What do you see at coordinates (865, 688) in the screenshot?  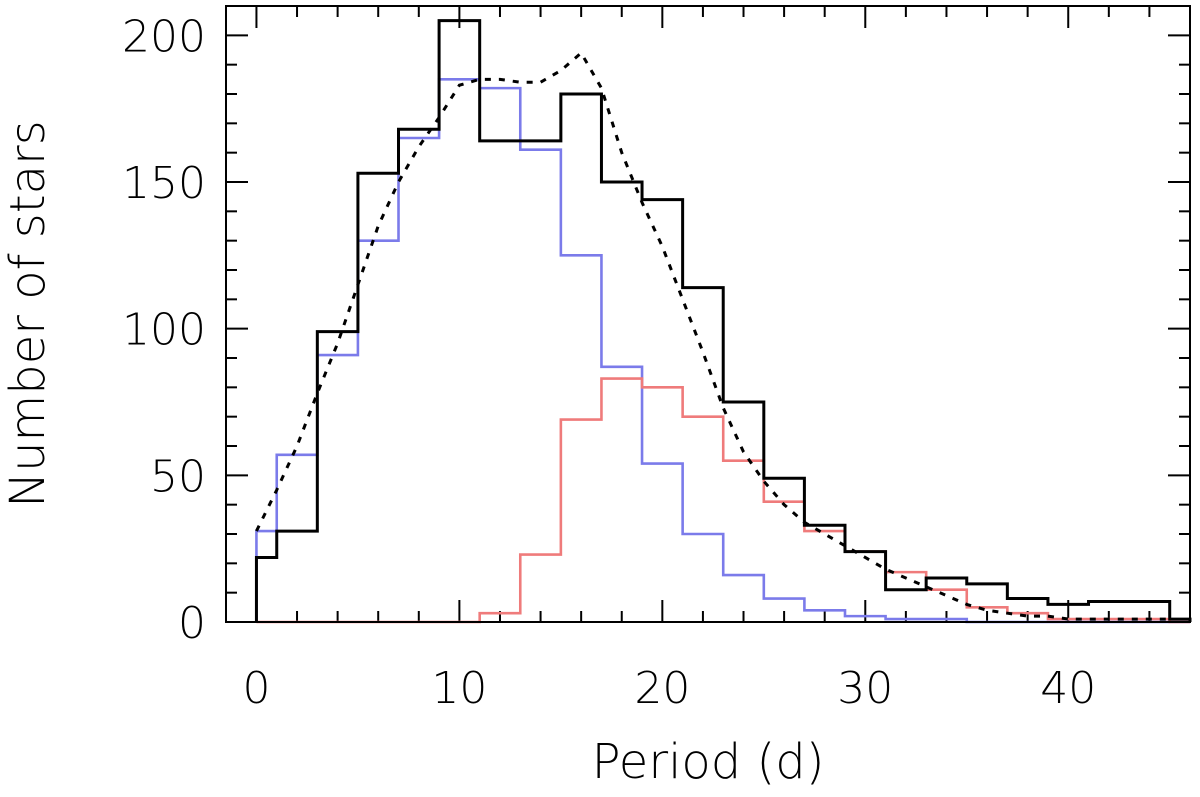 I see `x-tick-label: 30` at bounding box center [865, 688].